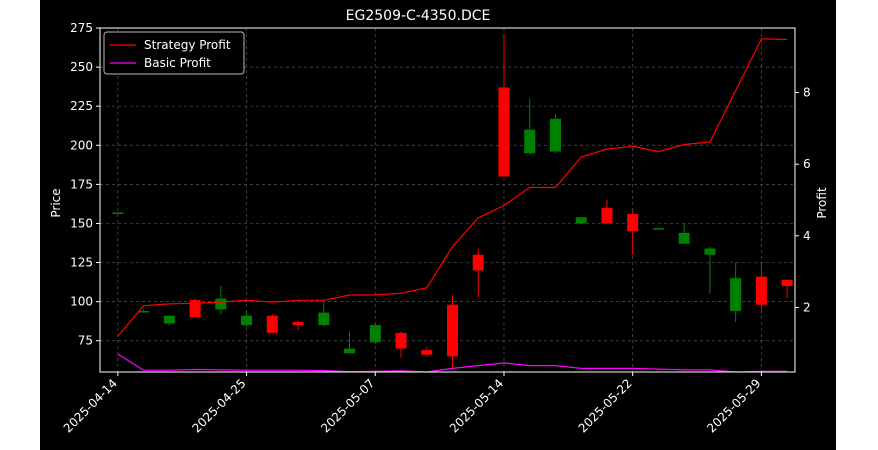  Describe the element at coordinates (418, 16) in the screenshot. I see `chart-title: EG2509-C-4350.DCE` at that location.